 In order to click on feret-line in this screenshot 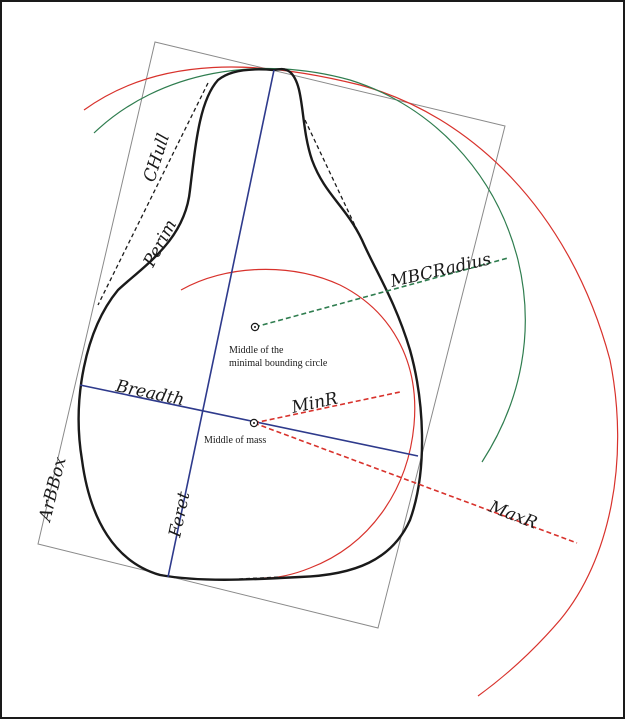, I will do `click(221, 323)`.